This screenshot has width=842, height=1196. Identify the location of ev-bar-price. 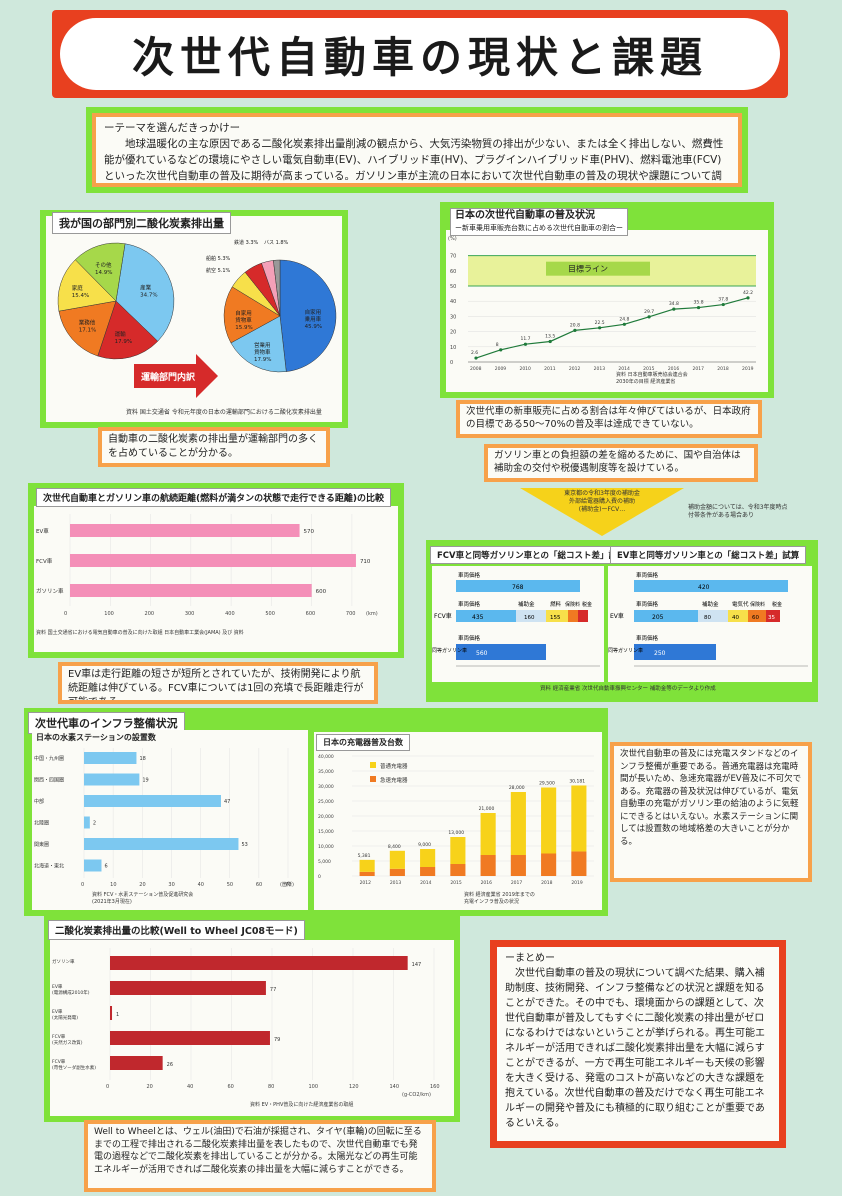
(711, 586).